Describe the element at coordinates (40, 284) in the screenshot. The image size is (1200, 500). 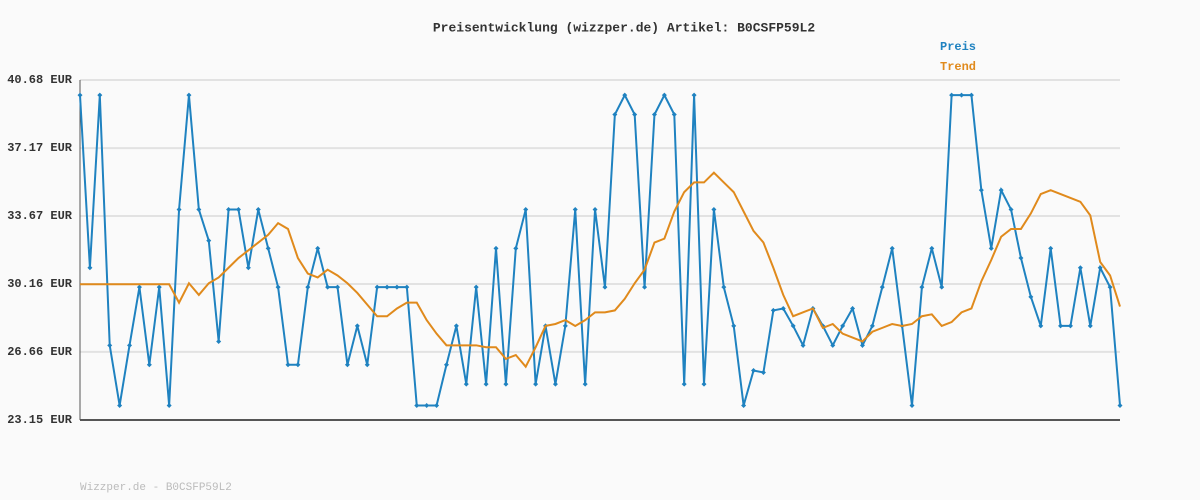
I see `y-tick-label: 30.16 EUR` at that location.